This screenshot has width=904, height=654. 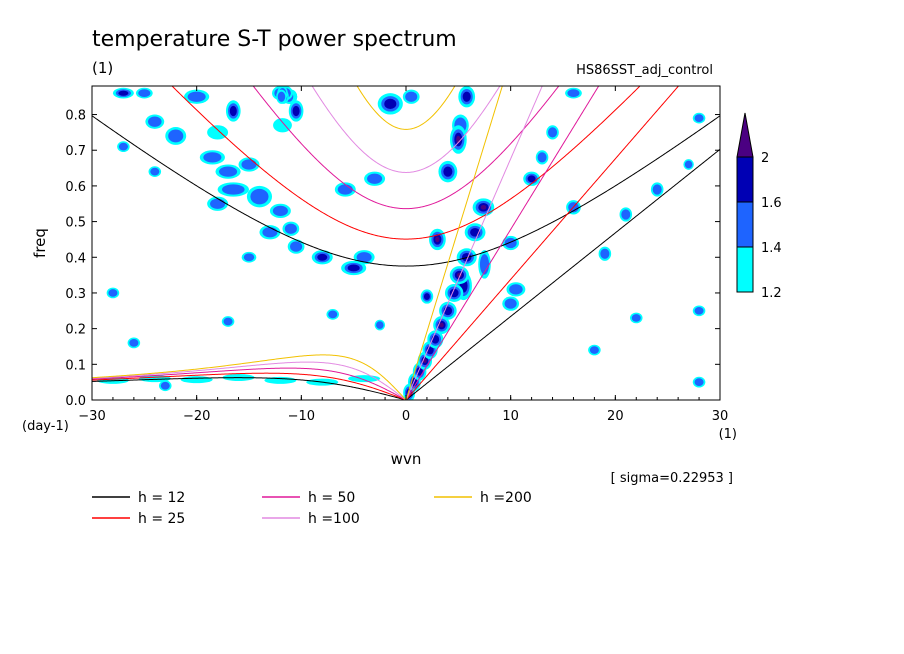 I want to click on colorbar-label: 1.6, so click(x=771, y=203).